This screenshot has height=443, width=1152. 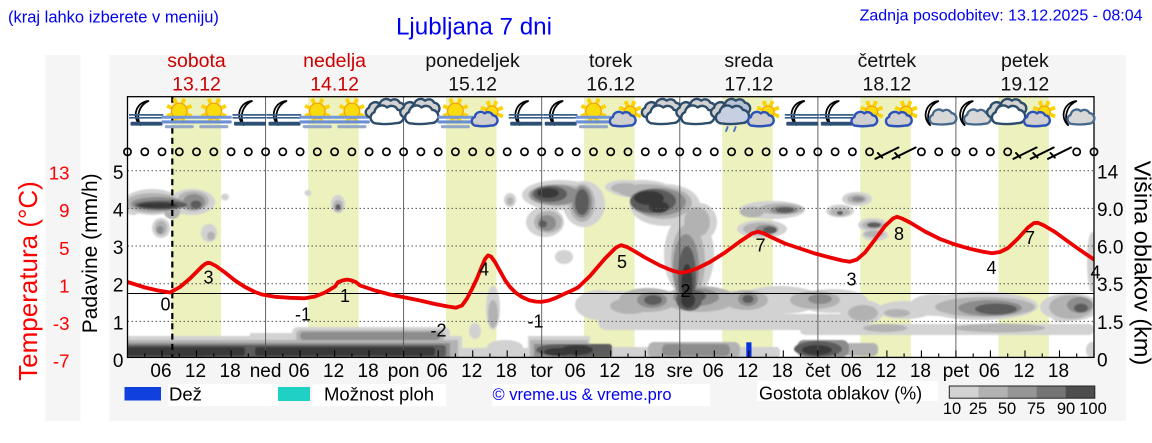 I want to click on svg-text: -7, so click(x=61, y=361).